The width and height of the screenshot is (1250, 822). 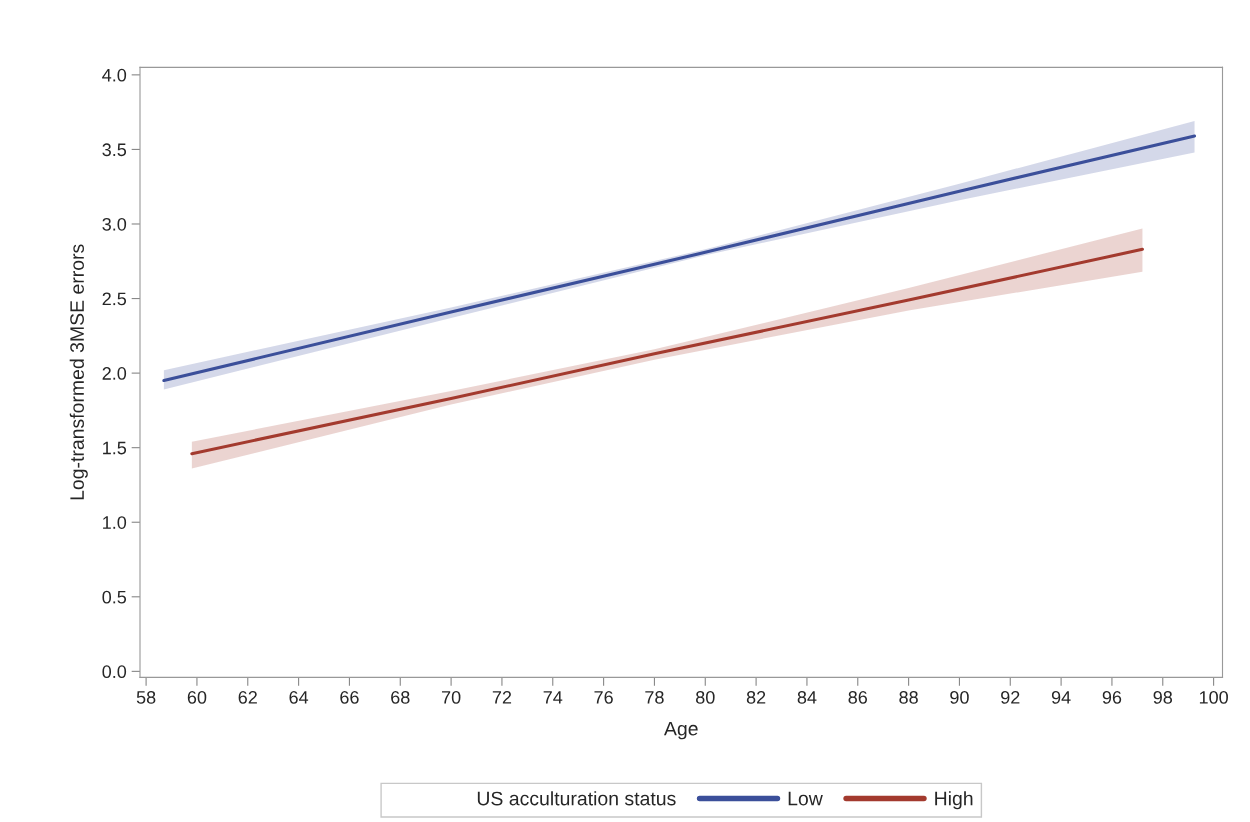 I want to click on x-tick-label: 72, so click(x=502, y=697).